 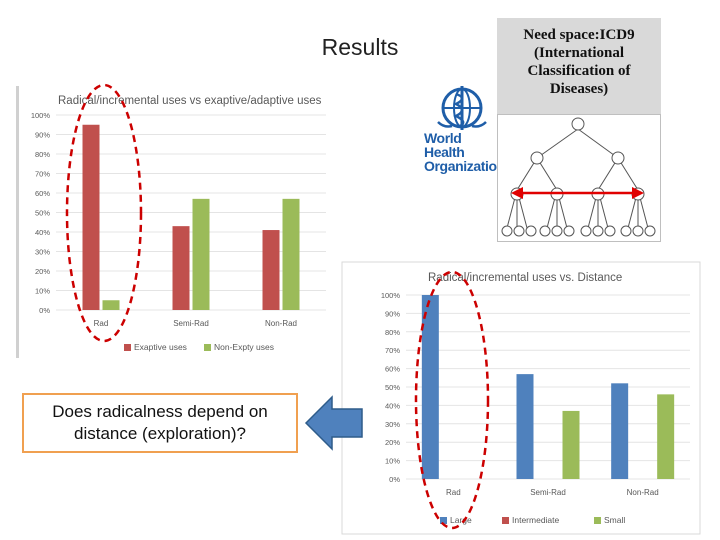 What do you see at coordinates (333, 423) in the screenshot?
I see `left-arrow-icon` at bounding box center [333, 423].